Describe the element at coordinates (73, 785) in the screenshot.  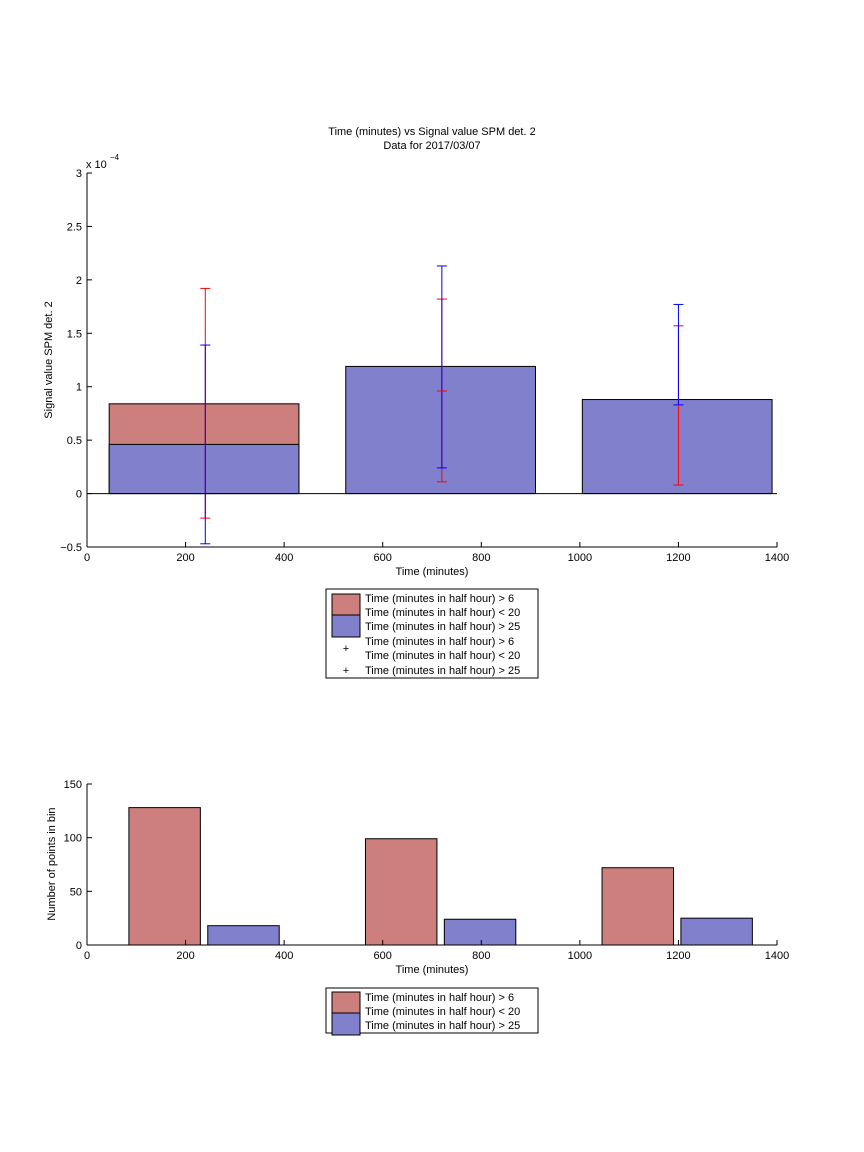
I see `chart2-y-tick-label: 150` at that location.